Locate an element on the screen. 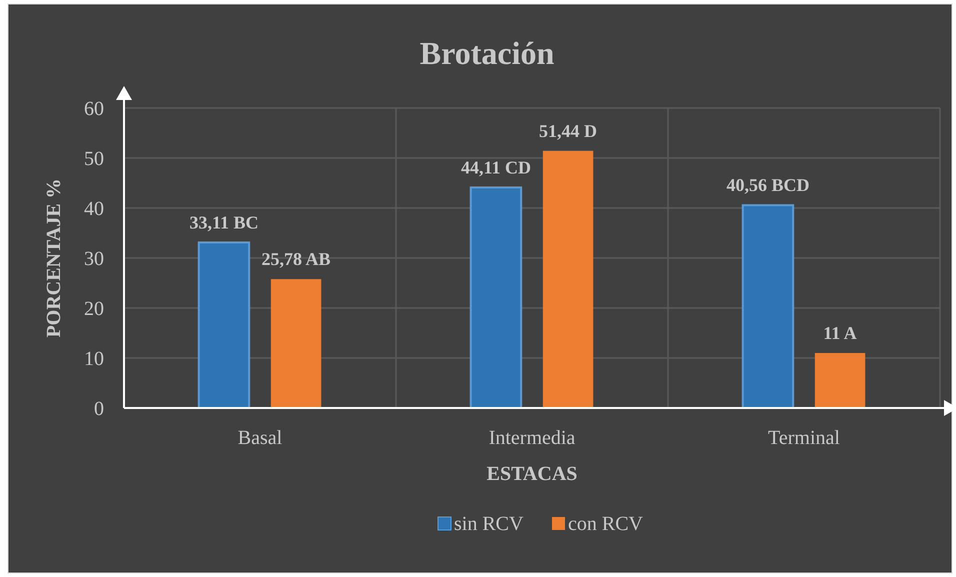 This screenshot has width=956, height=577. legend-label: con RCV is located at coordinates (606, 524).